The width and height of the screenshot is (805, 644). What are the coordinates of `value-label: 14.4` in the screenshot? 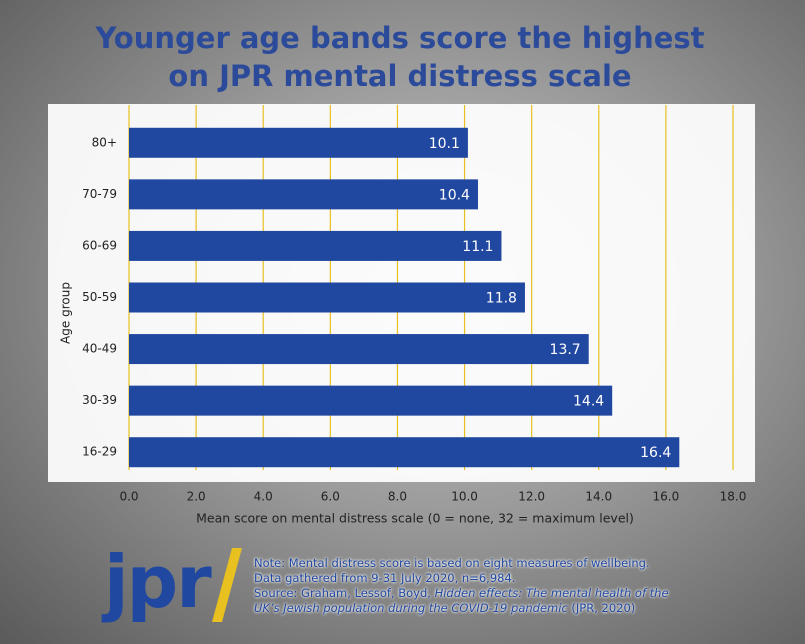 It's located at (588, 402).